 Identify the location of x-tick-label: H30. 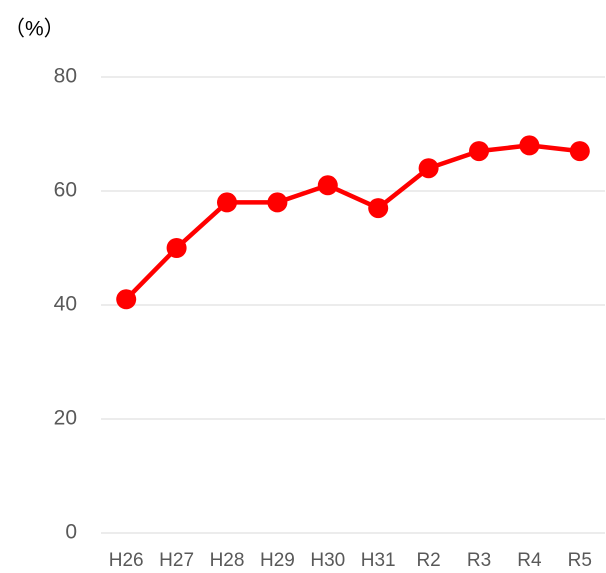
(327, 560).